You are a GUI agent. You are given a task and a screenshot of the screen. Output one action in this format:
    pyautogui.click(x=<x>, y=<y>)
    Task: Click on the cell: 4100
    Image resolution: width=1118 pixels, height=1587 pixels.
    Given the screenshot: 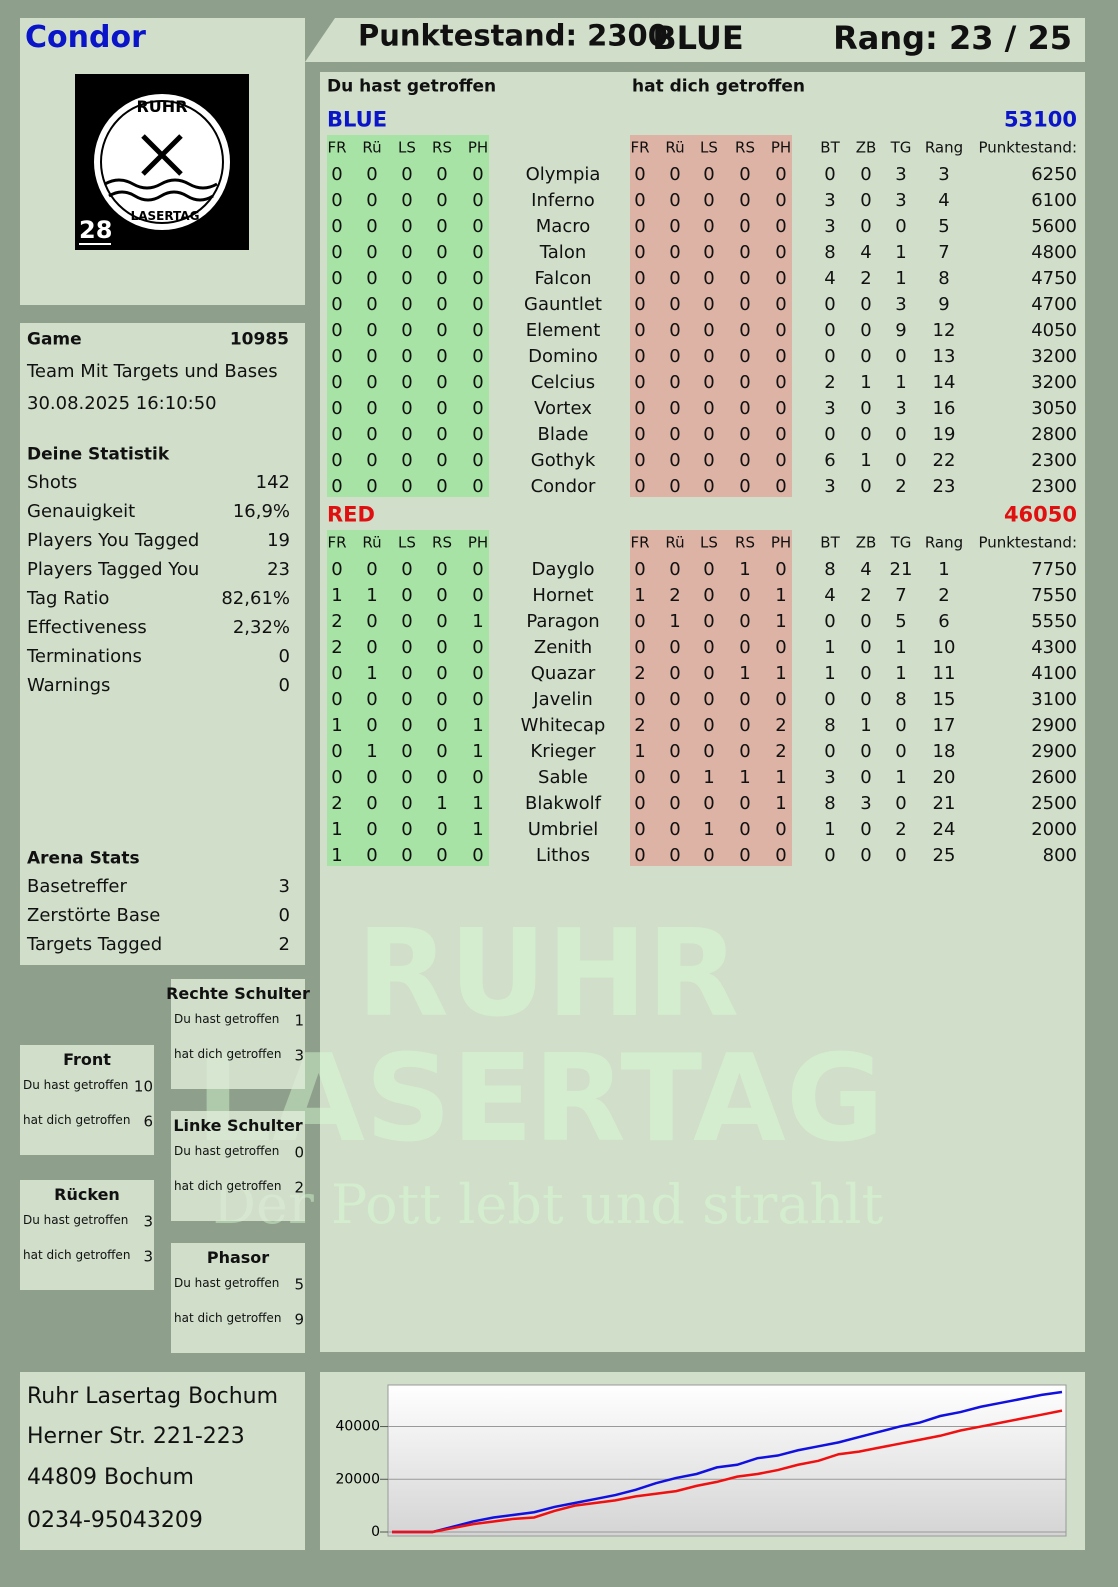 What is the action you would take?
    pyautogui.click(x=1054, y=673)
    